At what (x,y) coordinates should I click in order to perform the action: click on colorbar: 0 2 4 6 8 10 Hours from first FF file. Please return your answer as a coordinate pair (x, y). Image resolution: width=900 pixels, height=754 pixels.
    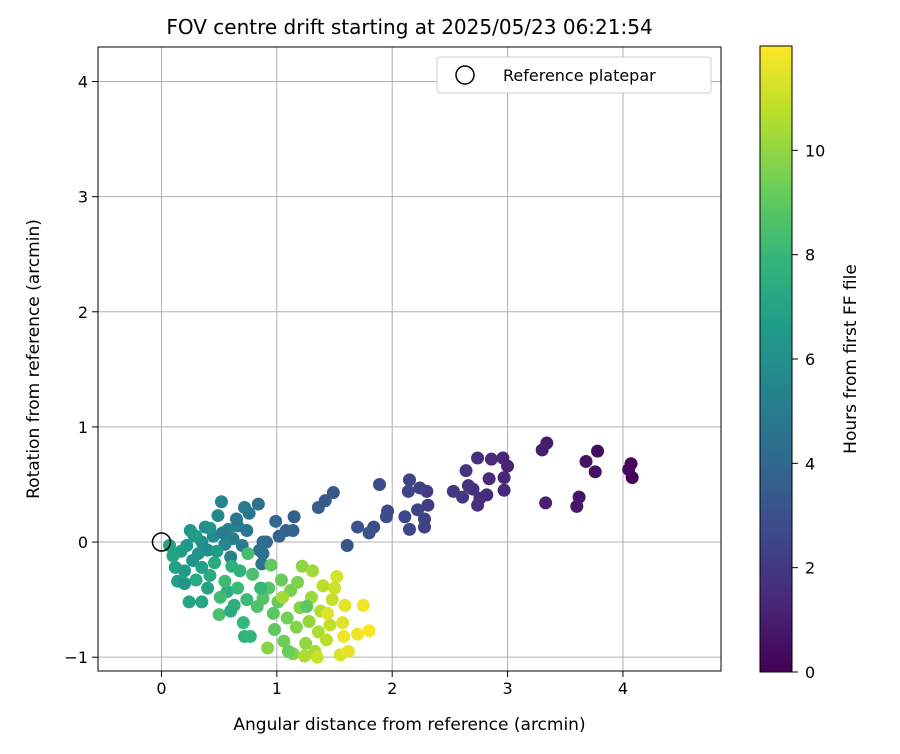
    Looking at the image, I should click on (810, 363).